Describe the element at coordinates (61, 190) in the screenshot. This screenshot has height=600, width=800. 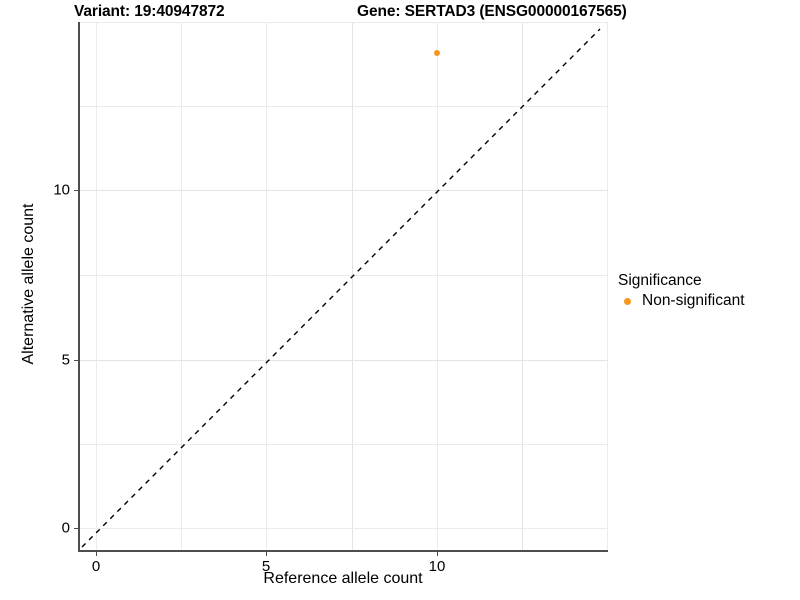
I see `y-tick-label-10: 10` at that location.